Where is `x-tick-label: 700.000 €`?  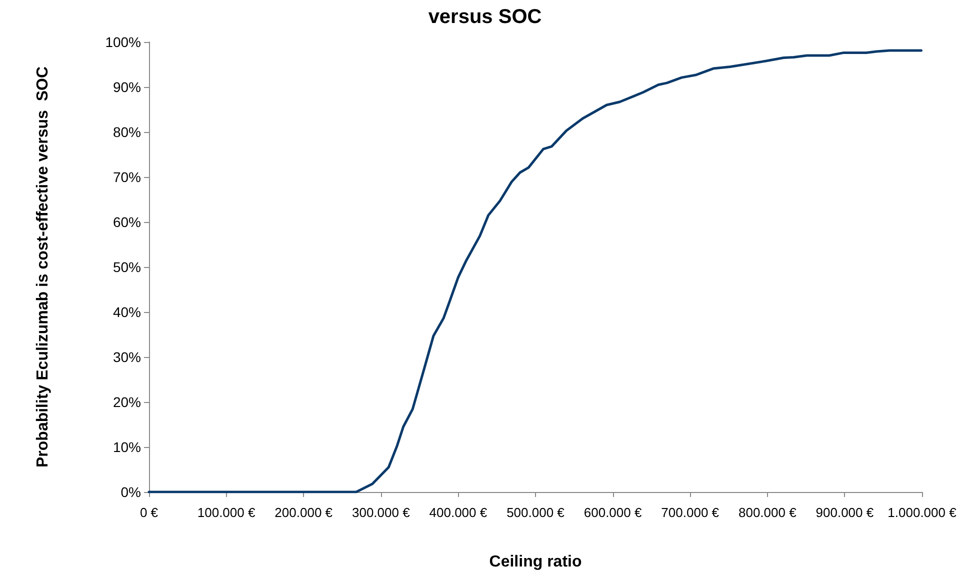
x-tick-label: 700.000 € is located at coordinates (690, 512).